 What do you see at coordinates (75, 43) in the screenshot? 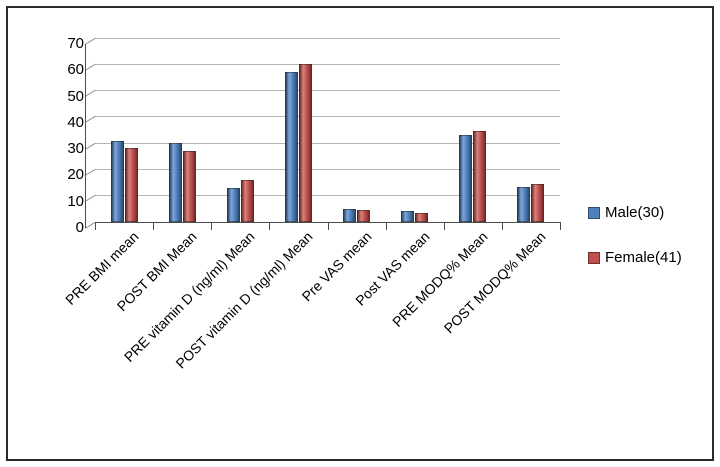
I see `y-axis-tick-label: 70` at bounding box center [75, 43].